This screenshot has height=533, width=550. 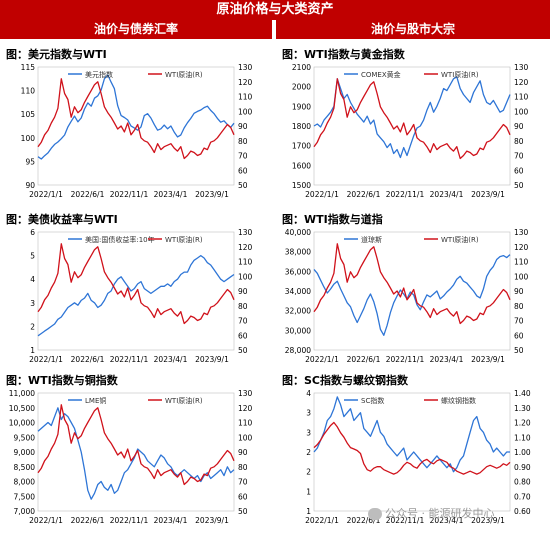 What do you see at coordinates (95, 400) in the screenshot?
I see `legend-label: LME铜` at bounding box center [95, 400].